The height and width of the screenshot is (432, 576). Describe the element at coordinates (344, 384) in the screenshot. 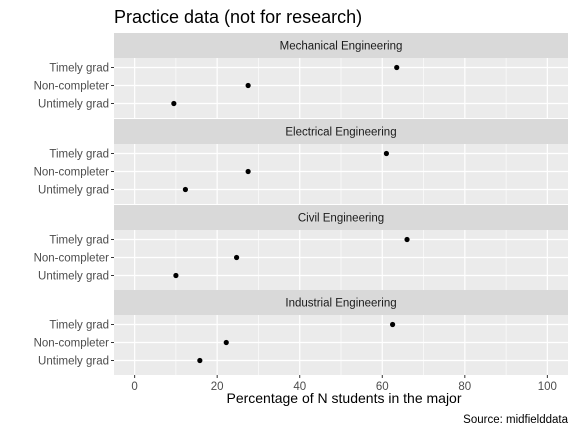

I see `x-axis: 0 20 40 60 80 100` at that location.